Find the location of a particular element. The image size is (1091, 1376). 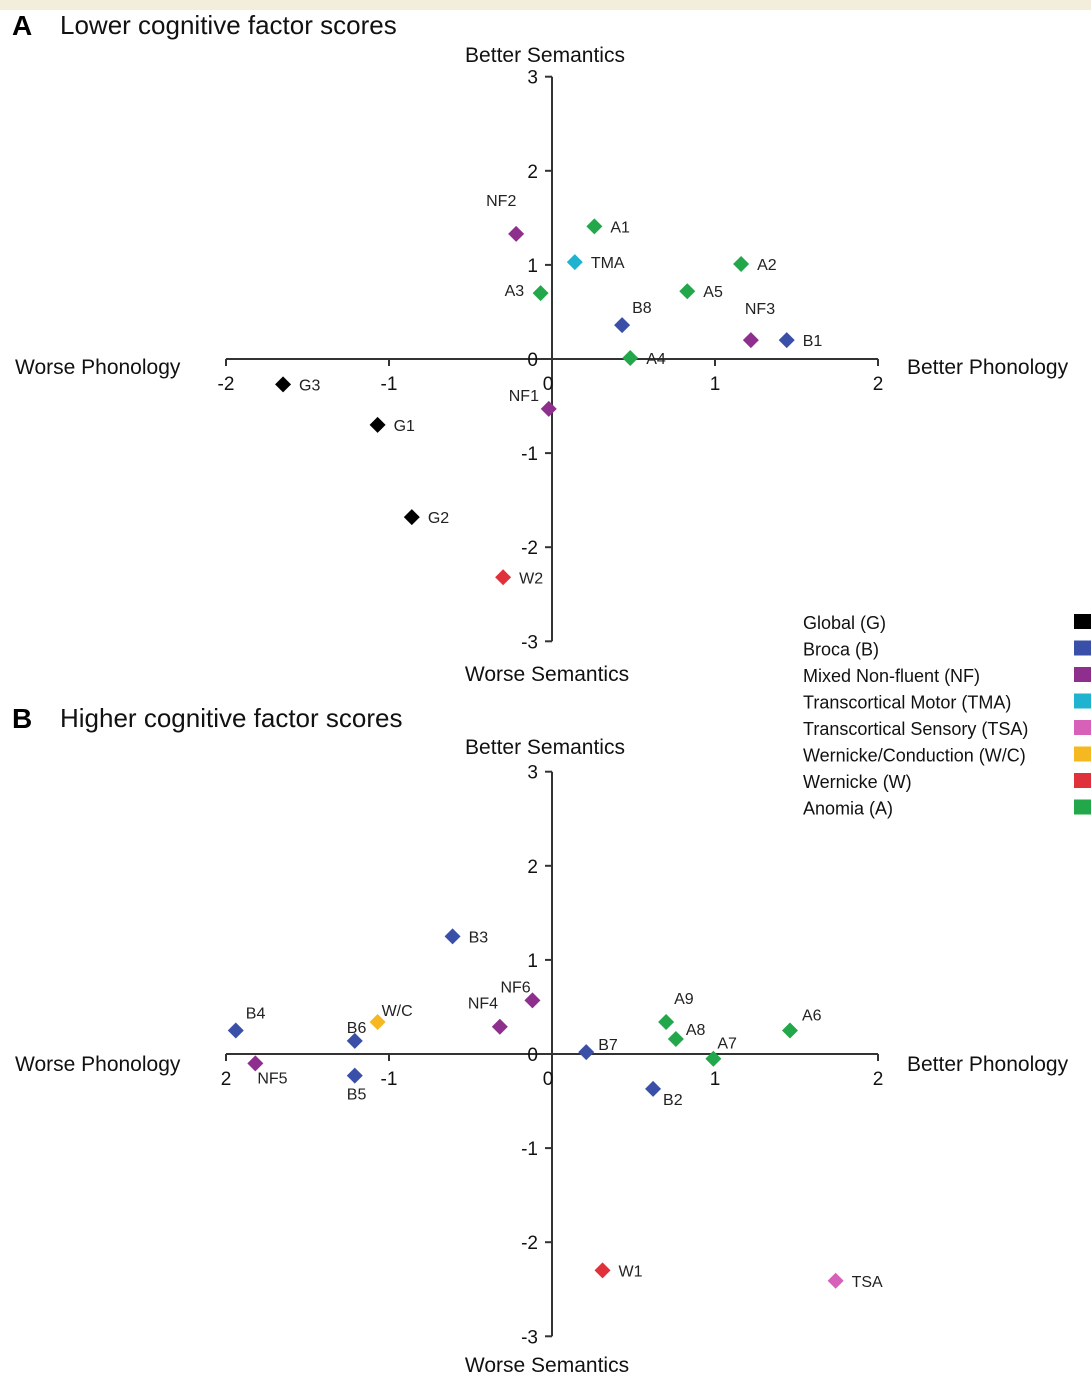

panel-a-x-tick-label: -2 is located at coordinates (226, 384).